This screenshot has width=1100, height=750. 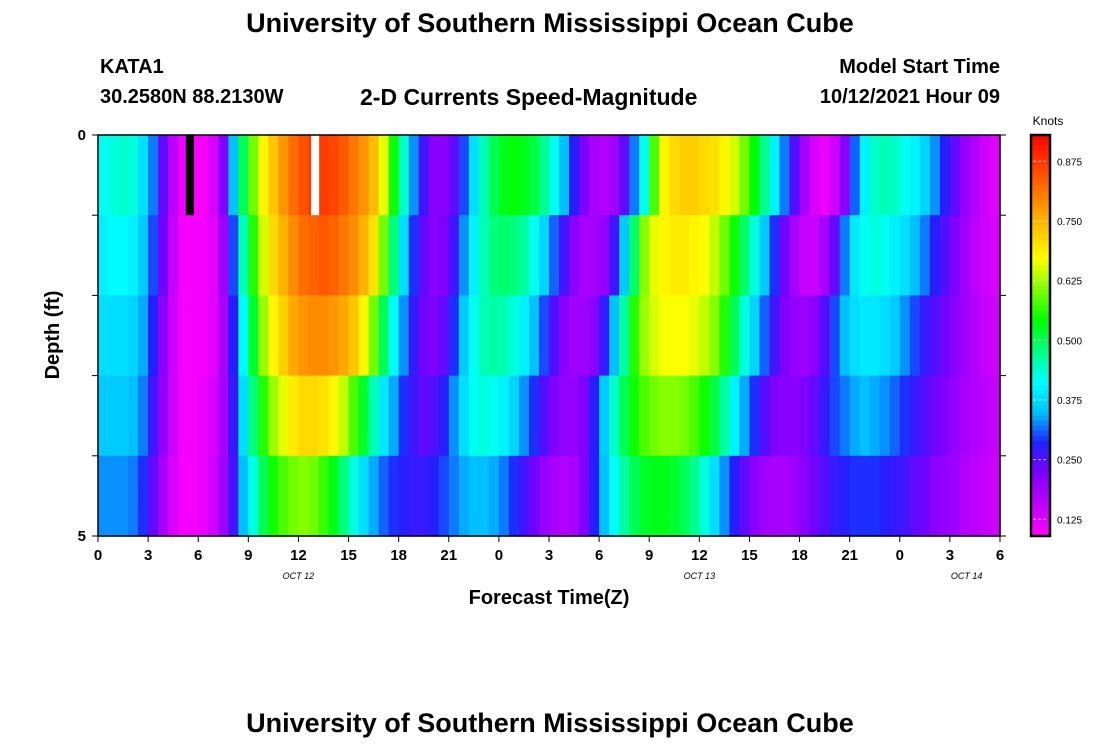 What do you see at coordinates (499, 555) in the screenshot?
I see `x-tick-label: 0` at bounding box center [499, 555].